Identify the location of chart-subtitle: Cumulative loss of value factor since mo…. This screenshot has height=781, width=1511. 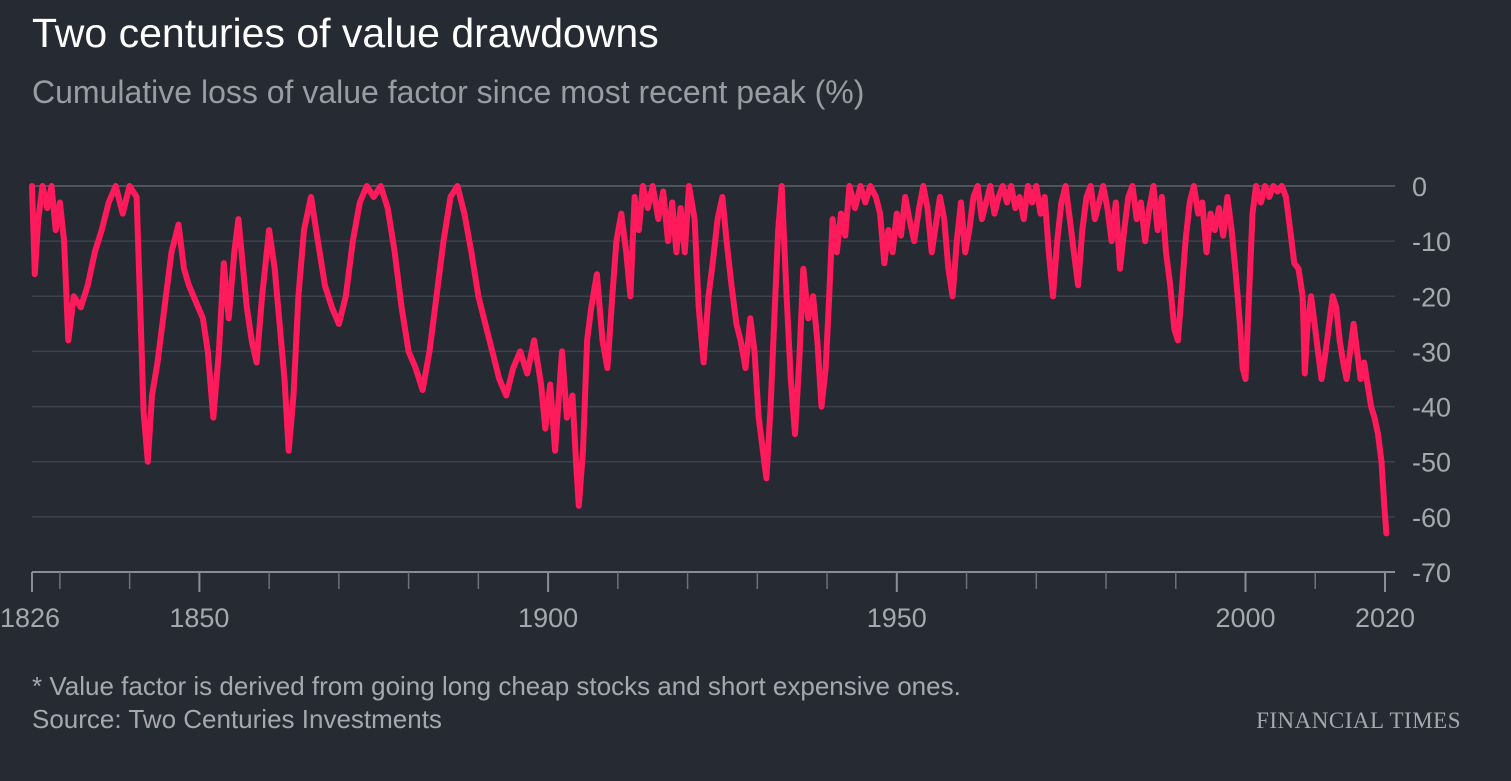
(448, 92).